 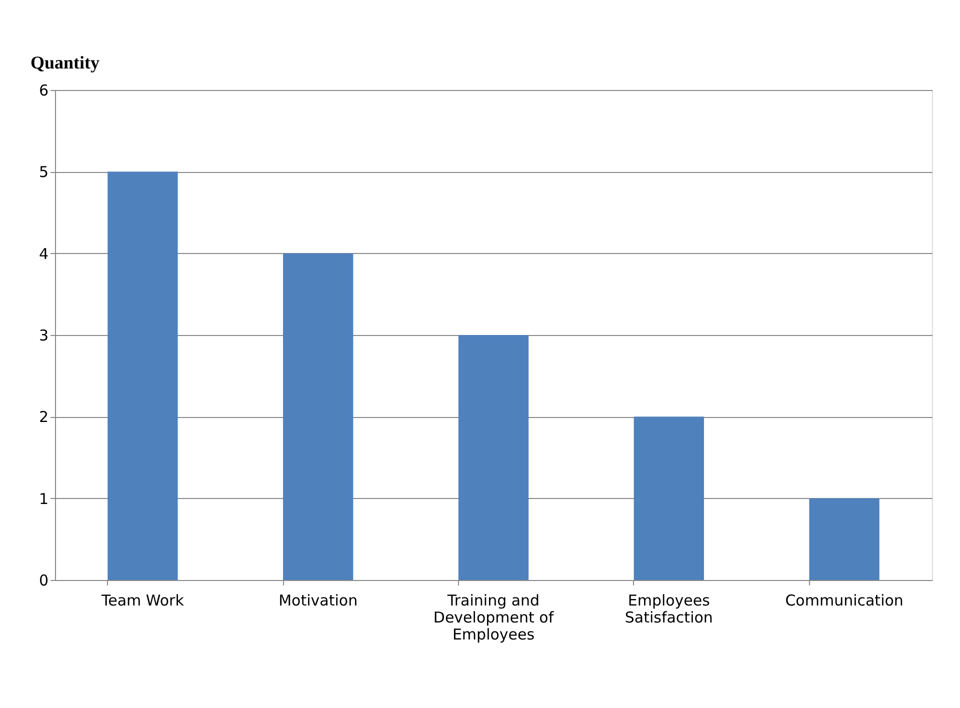 What do you see at coordinates (43, 172) in the screenshot?
I see `y-tick-label: 5` at bounding box center [43, 172].